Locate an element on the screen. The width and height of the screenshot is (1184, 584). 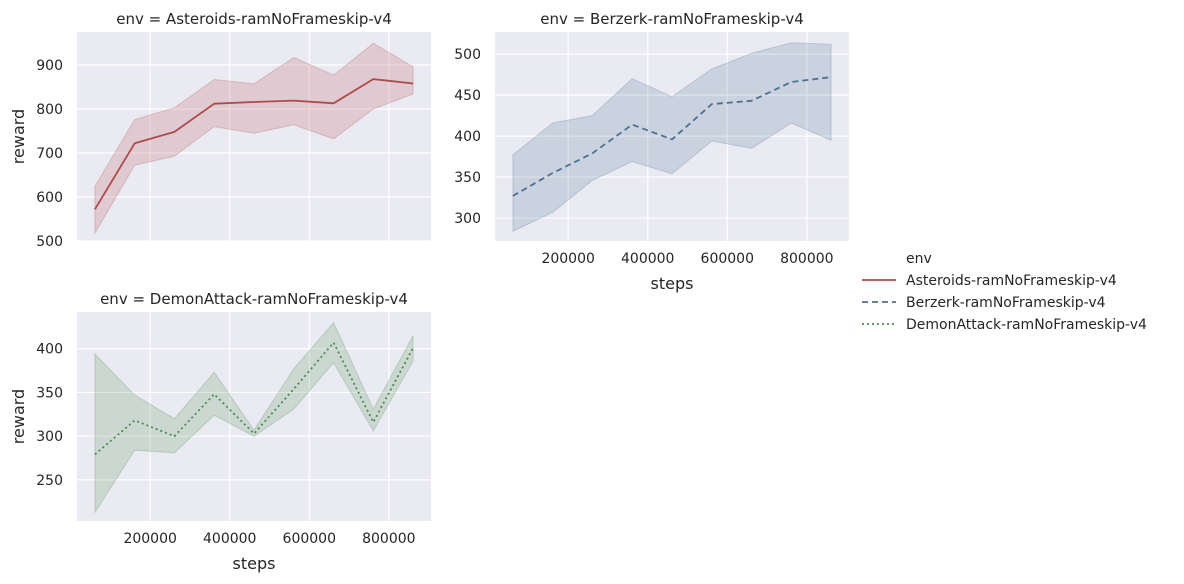
y-tick-label: 900 is located at coordinates (49, 66).